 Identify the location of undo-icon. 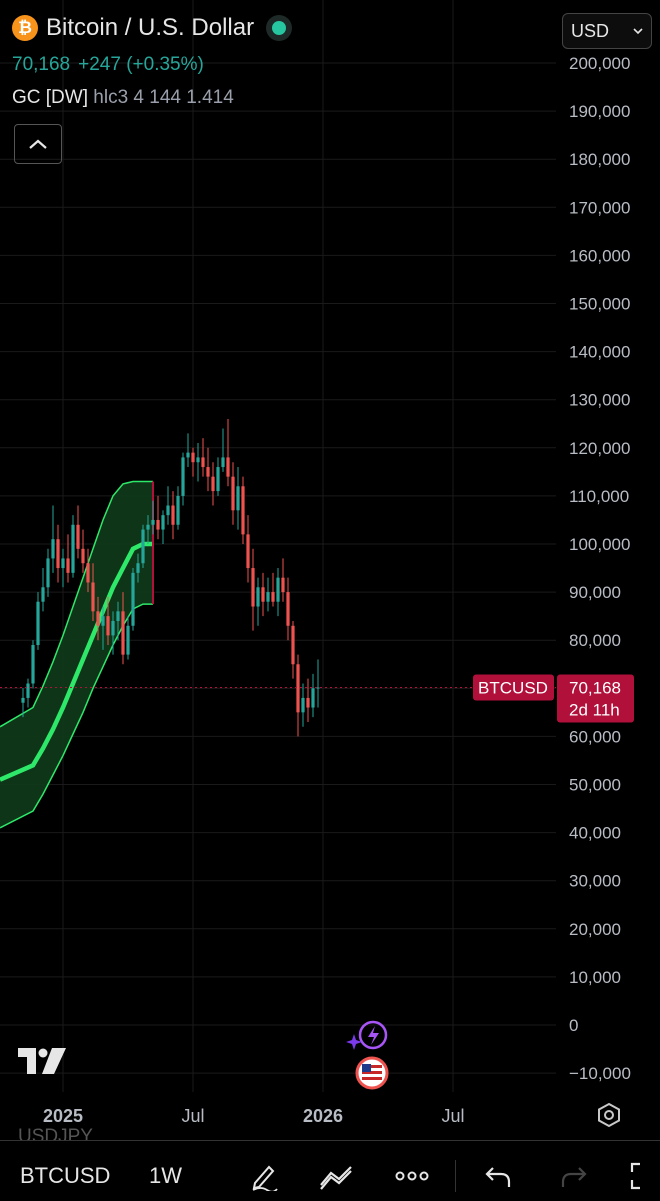
(498, 1176).